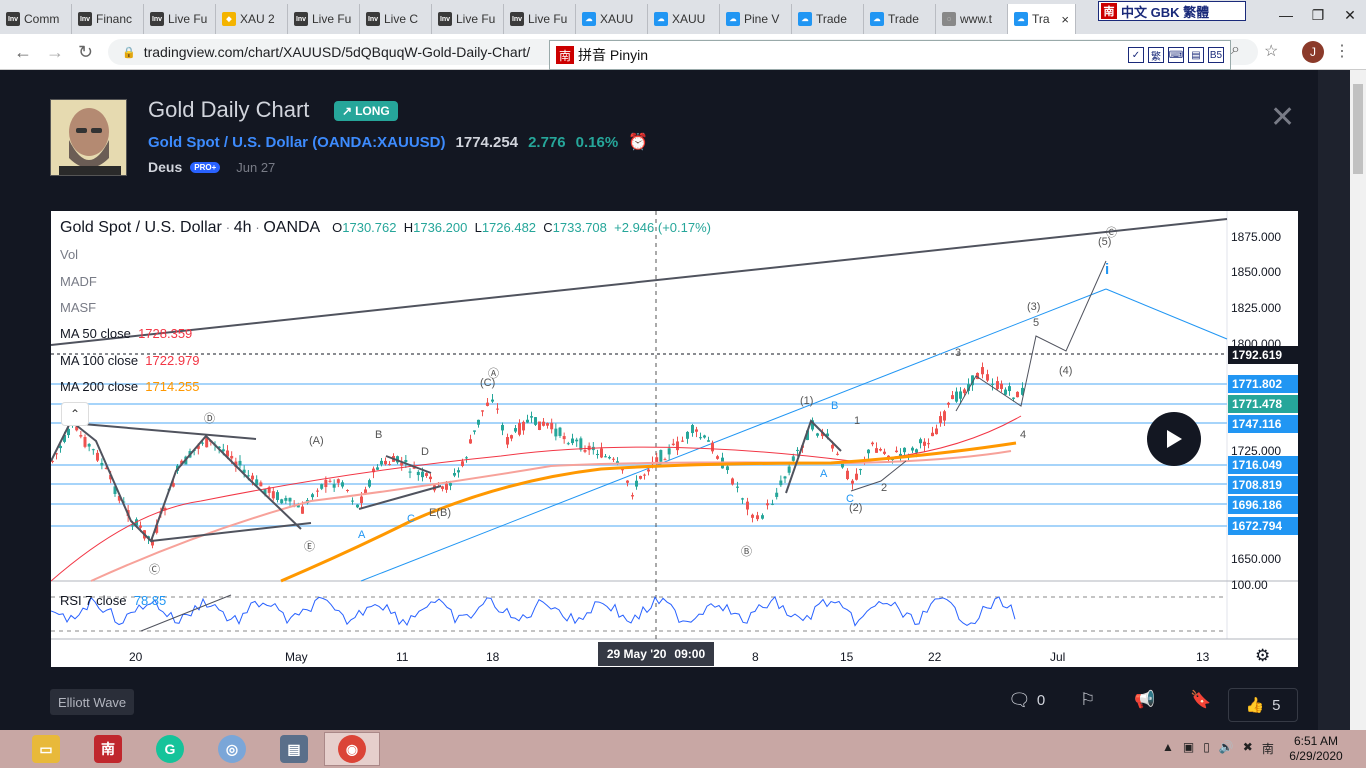  I want to click on bookmark-icon: 🔖, so click(1201, 699).